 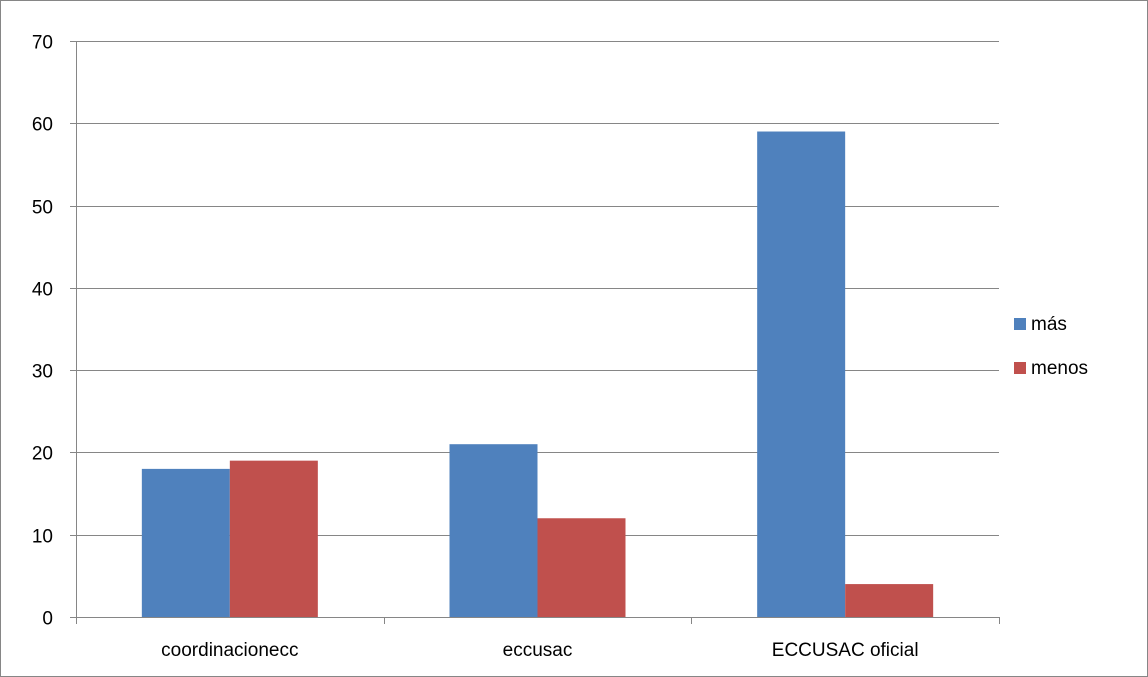 I want to click on bar-menos-coordinacionecc, so click(x=273, y=538).